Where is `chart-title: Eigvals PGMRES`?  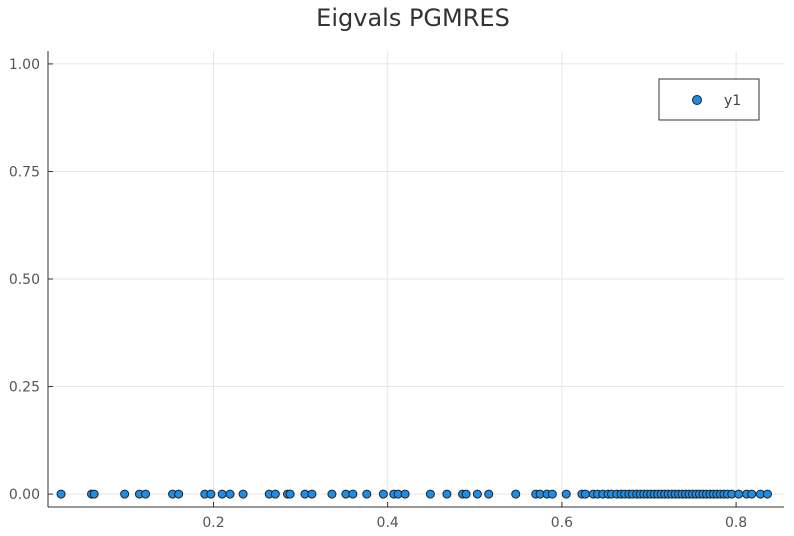
chart-title: Eigvals PGMRES is located at coordinates (413, 18).